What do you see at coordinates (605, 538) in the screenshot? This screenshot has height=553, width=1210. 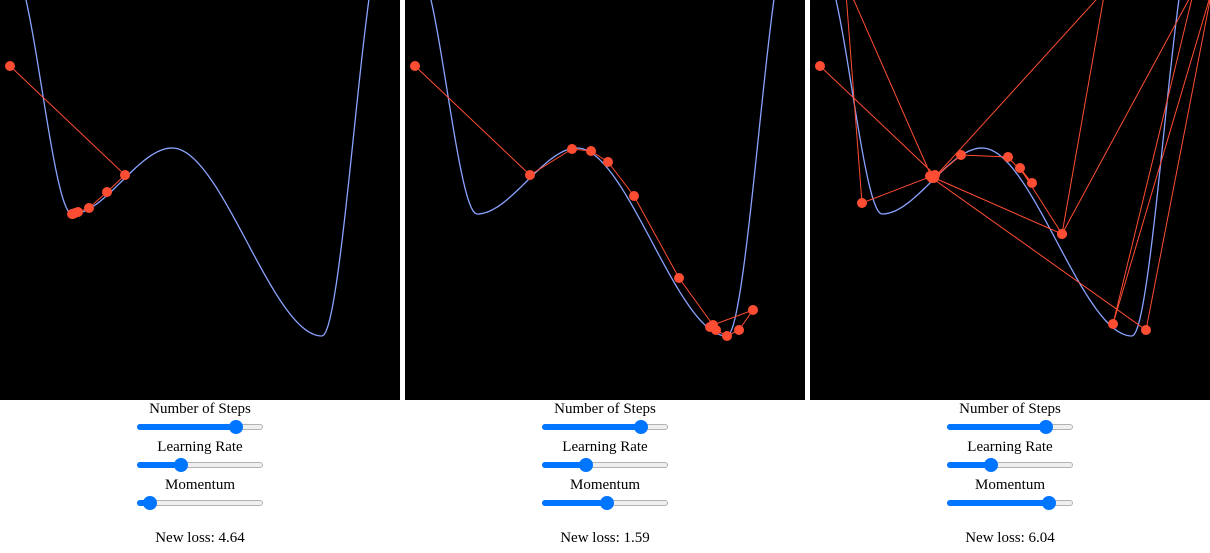 I see `new-loss-text: New loss: 1.59` at bounding box center [605, 538].